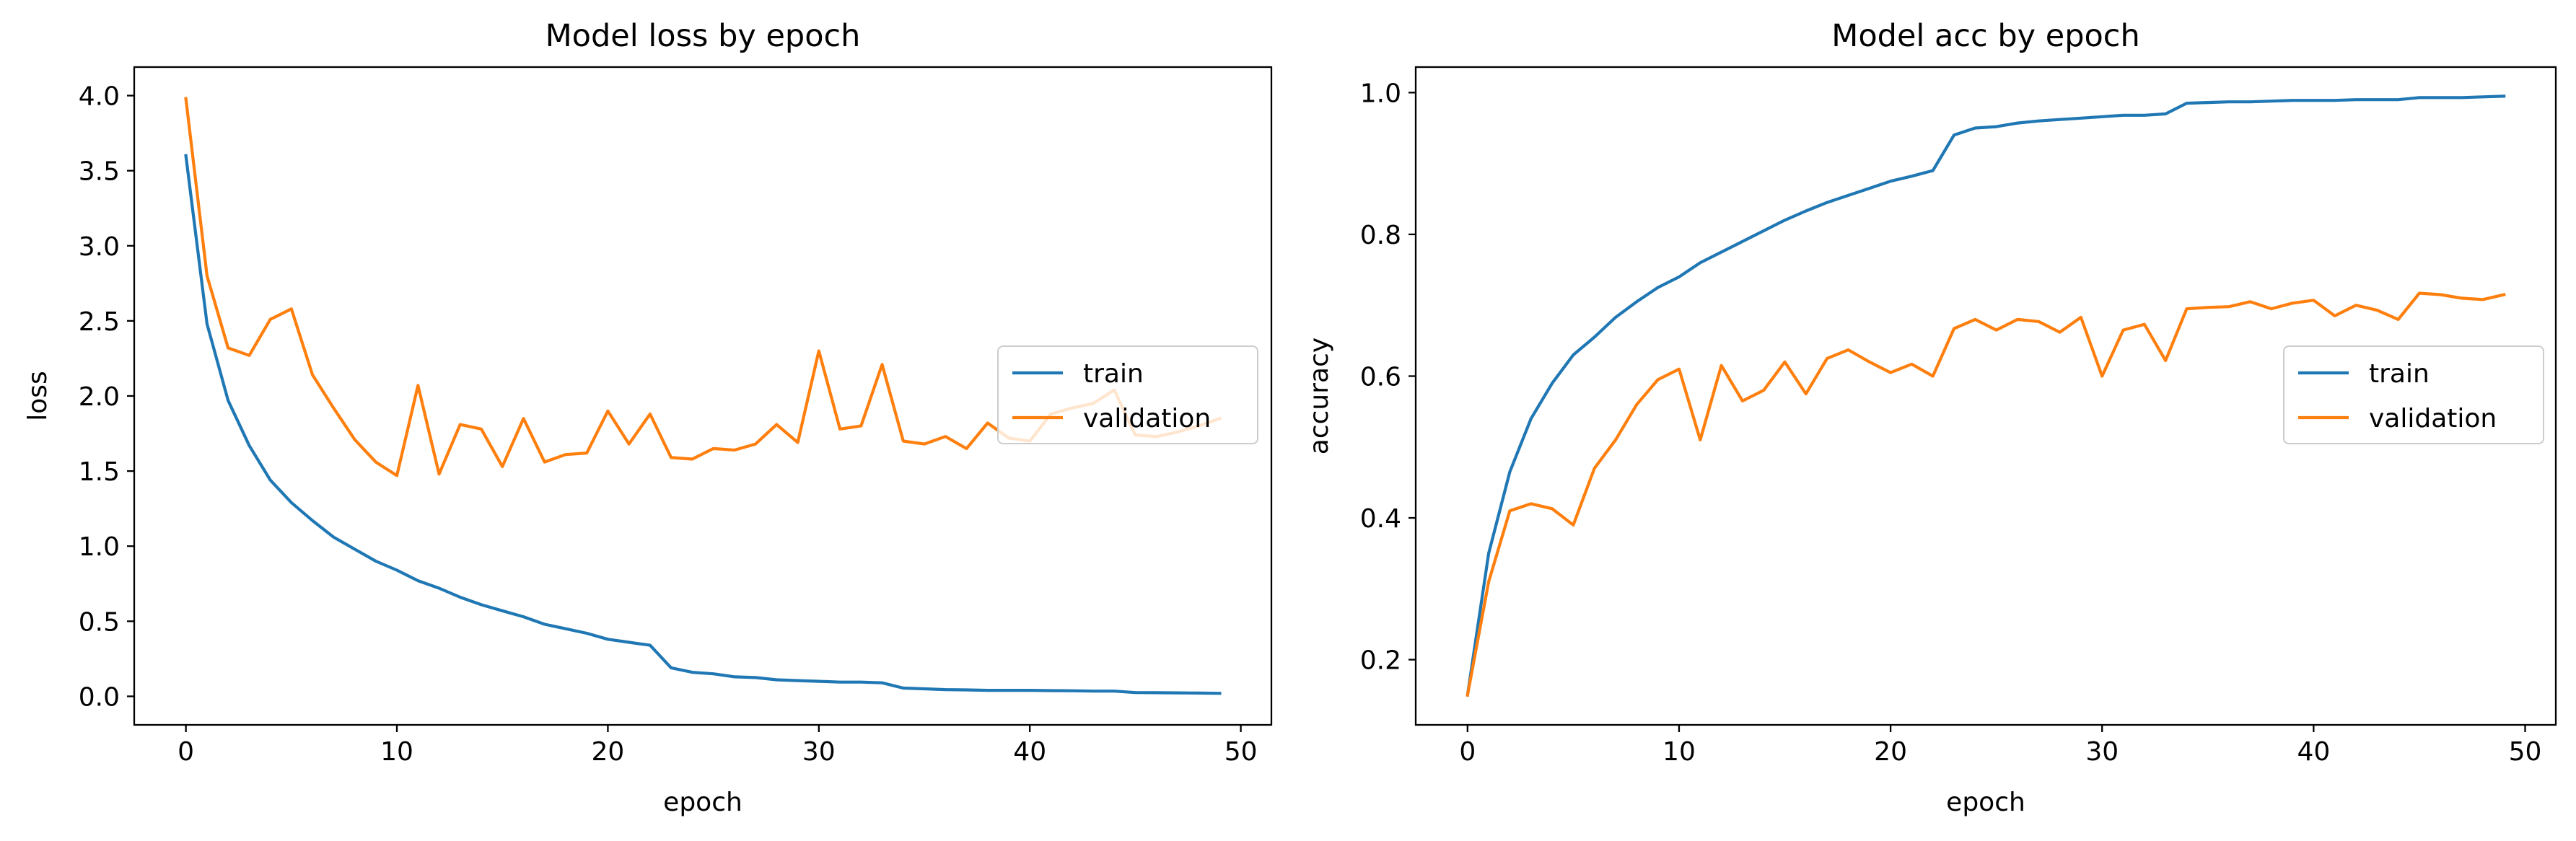 Image resolution: width=2576 pixels, height=841 pixels. I want to click on loss-x-tick-label: 40, so click(1029, 752).